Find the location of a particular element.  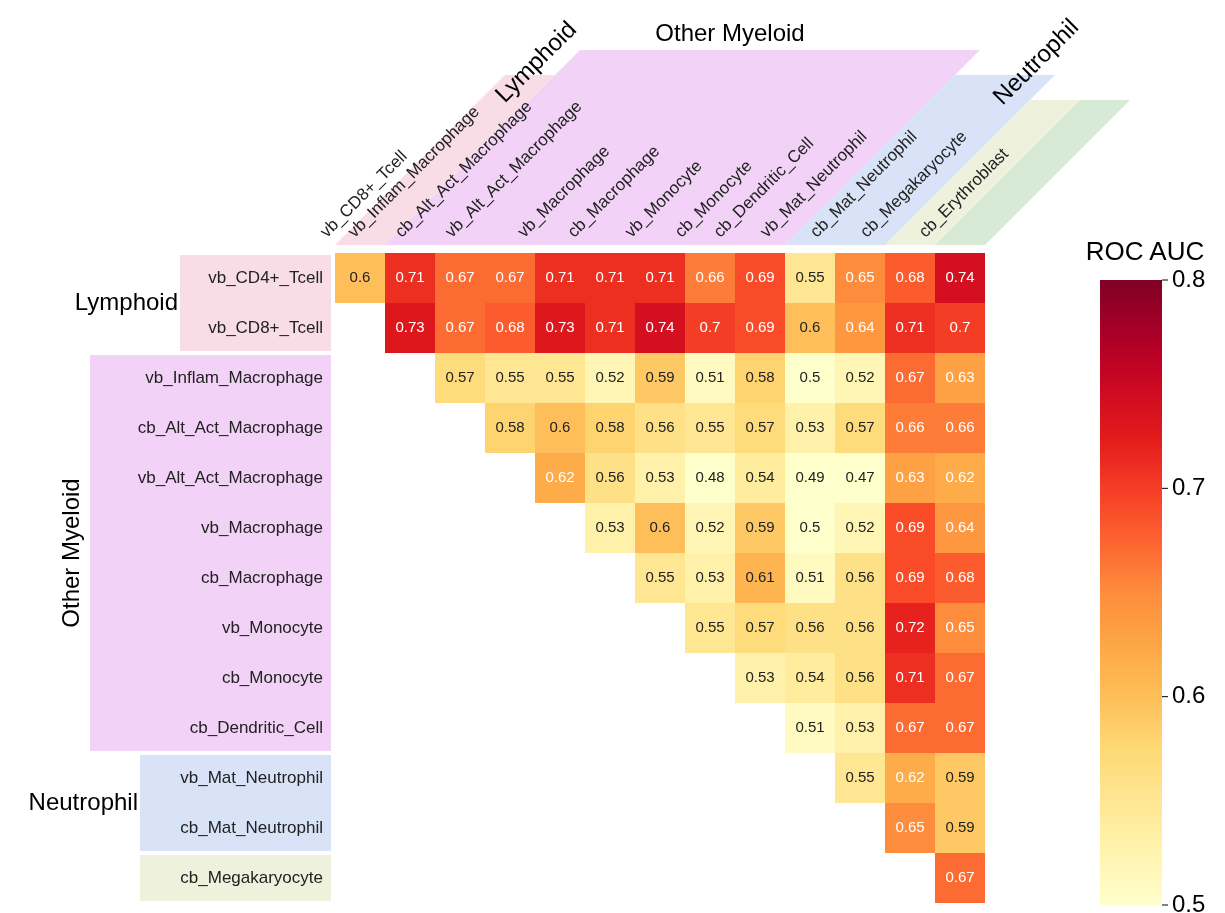

color-bar-title: ROC AUC is located at coordinates (1145, 251).